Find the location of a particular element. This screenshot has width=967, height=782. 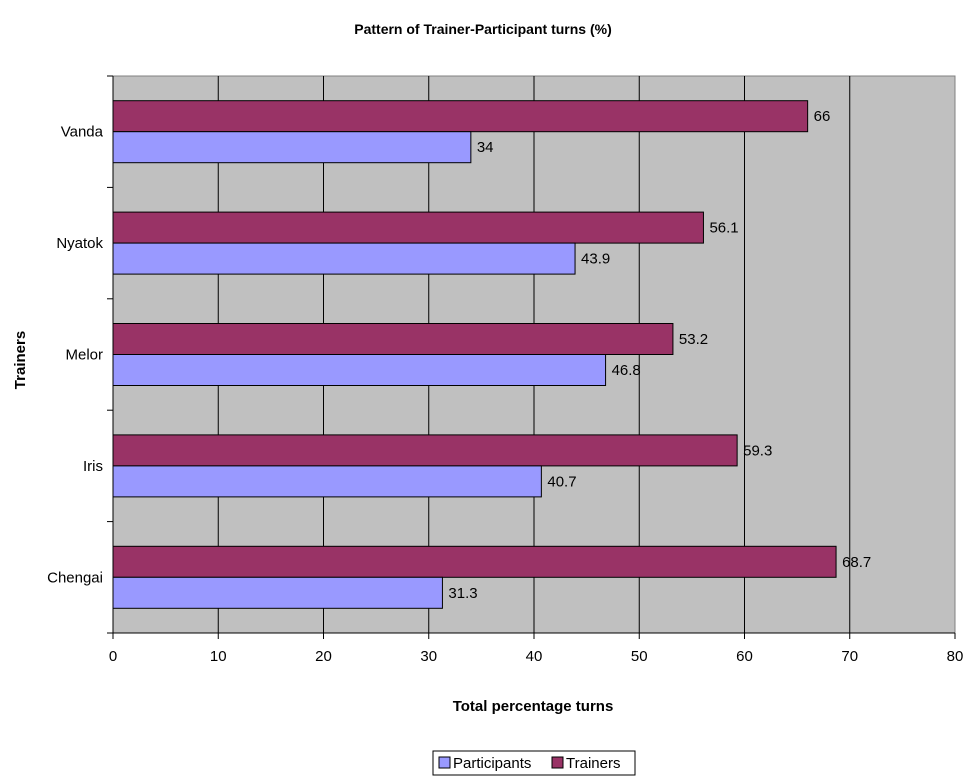

data-label-participants: 46.8 is located at coordinates (626, 370).